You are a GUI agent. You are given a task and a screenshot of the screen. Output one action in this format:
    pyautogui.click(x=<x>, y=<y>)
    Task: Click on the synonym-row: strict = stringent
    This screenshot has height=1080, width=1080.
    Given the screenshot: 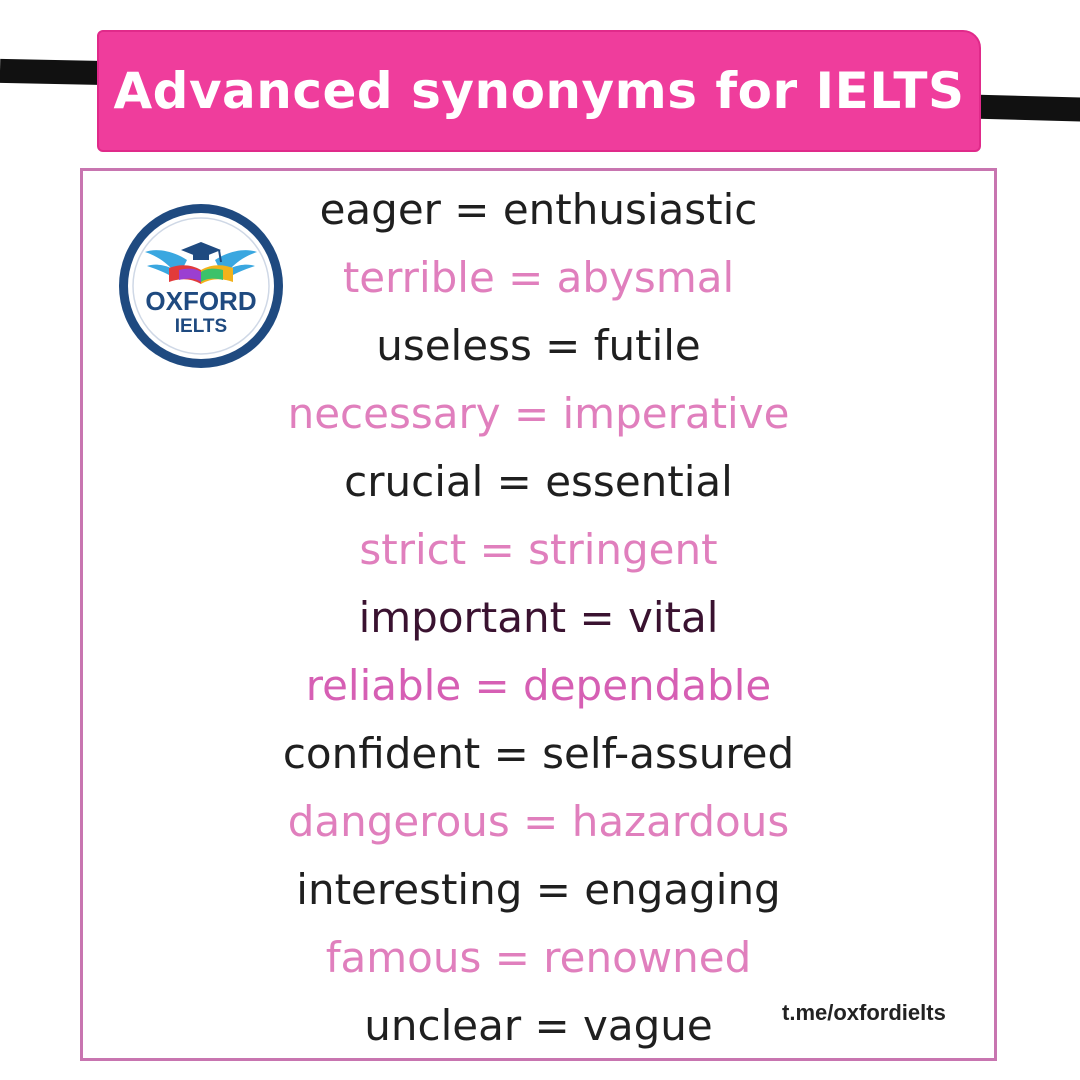 What is the action you would take?
    pyautogui.click(x=538, y=549)
    